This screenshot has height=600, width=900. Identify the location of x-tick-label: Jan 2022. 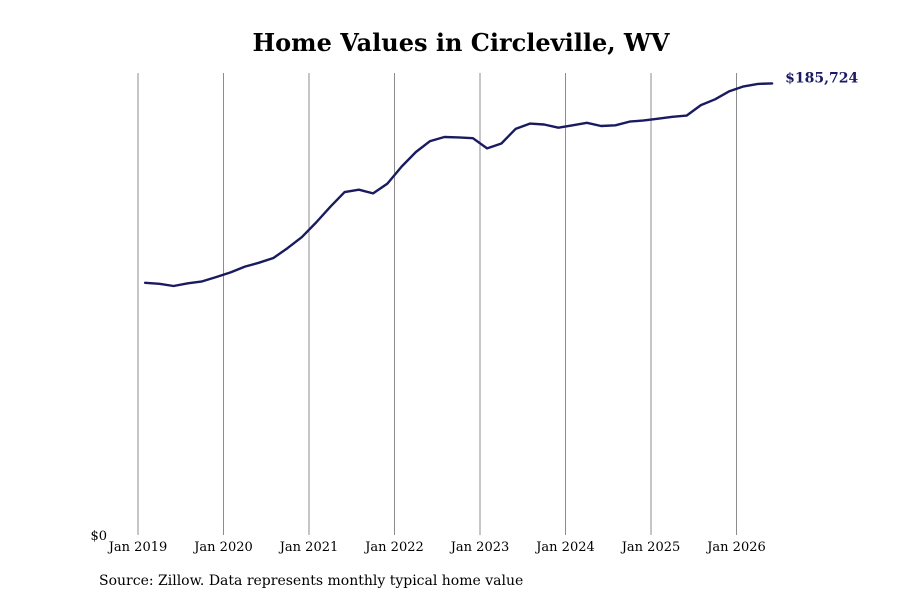
(393, 547).